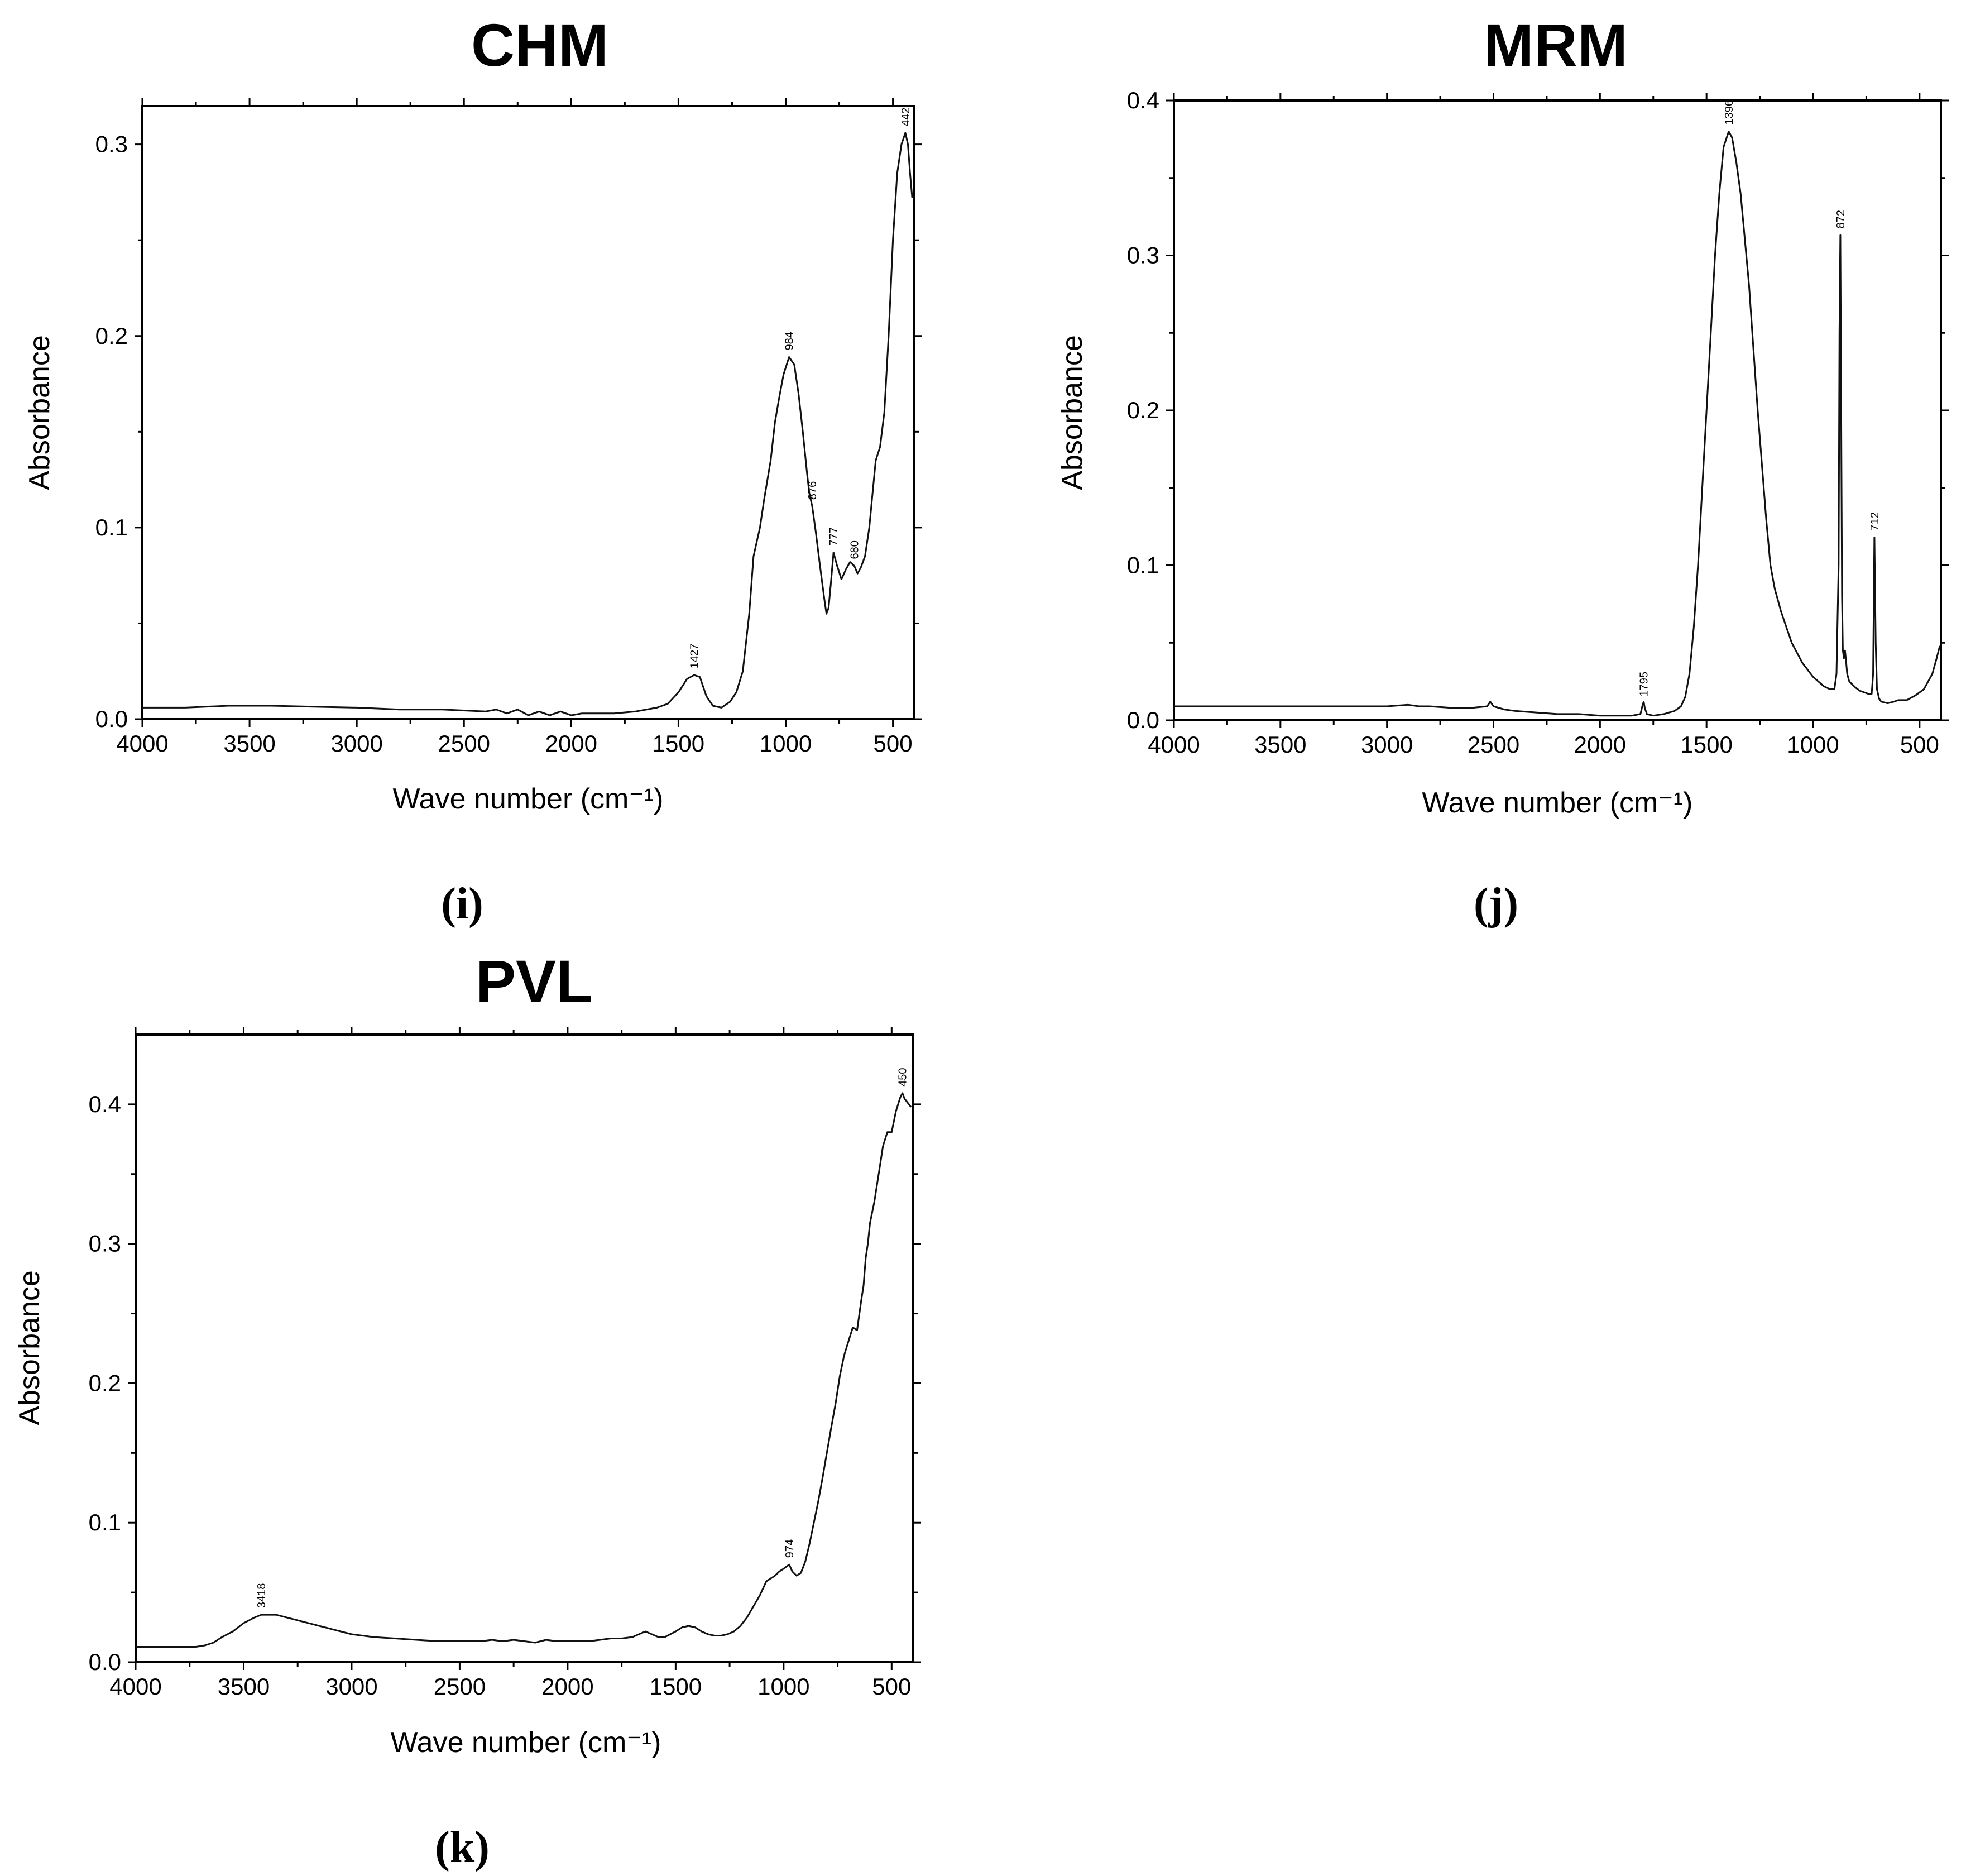  Describe the element at coordinates (790, 341) in the screenshot. I see `peak-label: 984` at that location.